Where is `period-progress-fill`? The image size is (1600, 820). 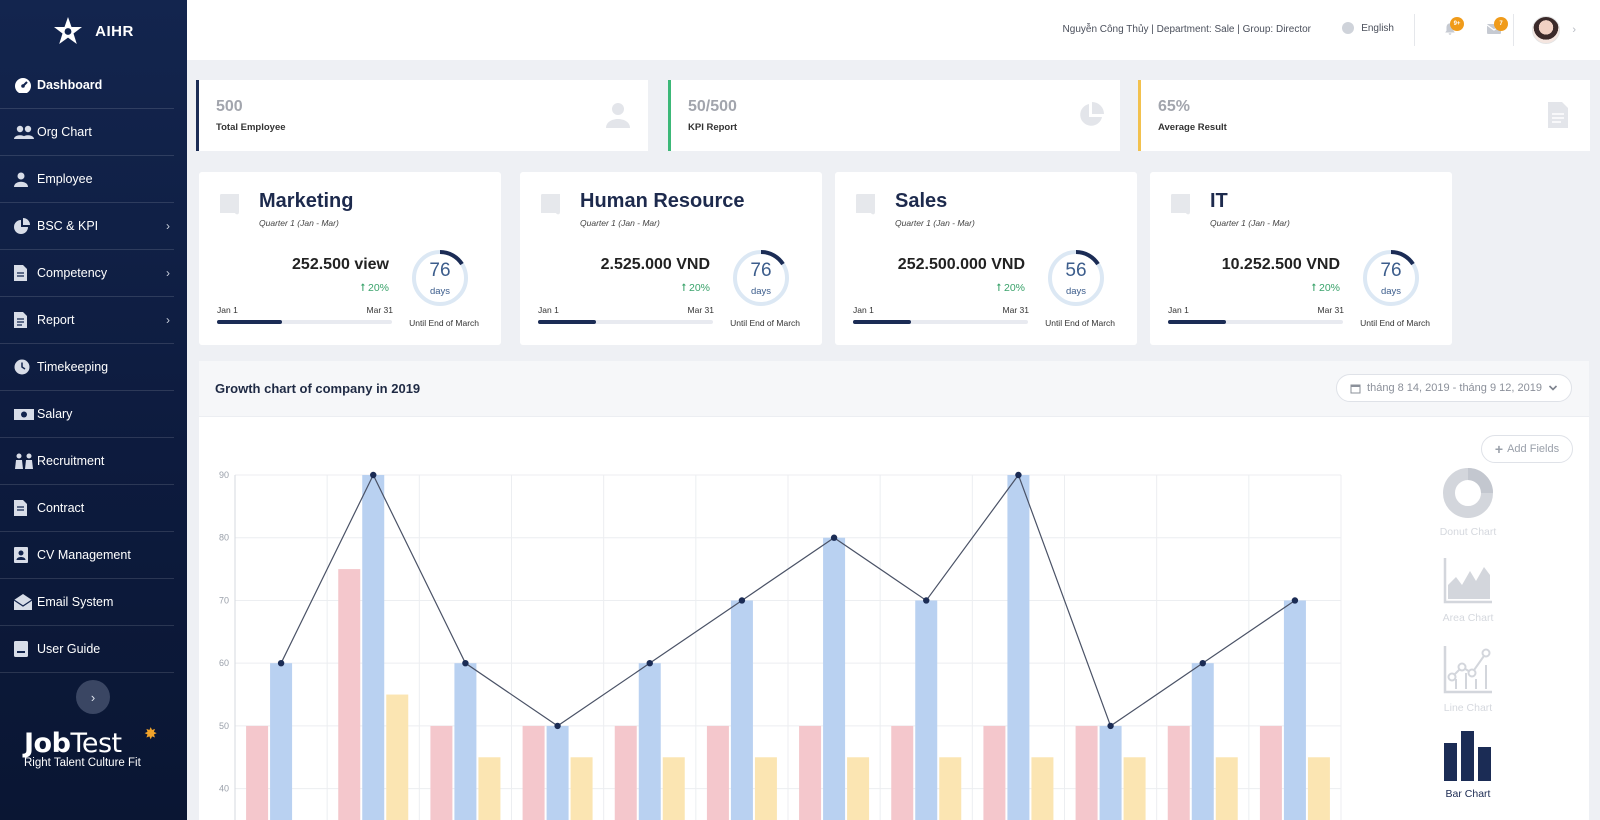 period-progress-fill is located at coordinates (567, 322).